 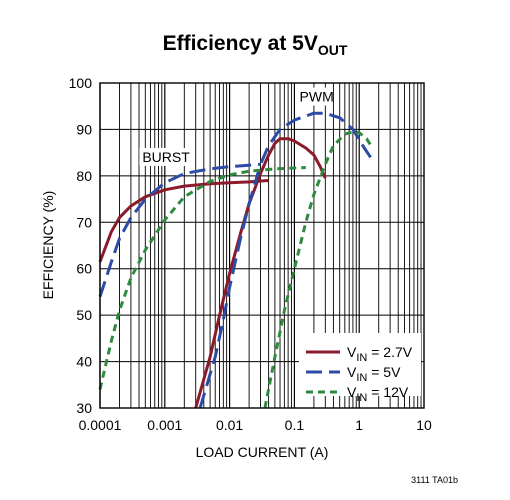 What do you see at coordinates (374, 374) in the screenshot?
I see `legend-entry-label: VIN = 5V` at bounding box center [374, 374].